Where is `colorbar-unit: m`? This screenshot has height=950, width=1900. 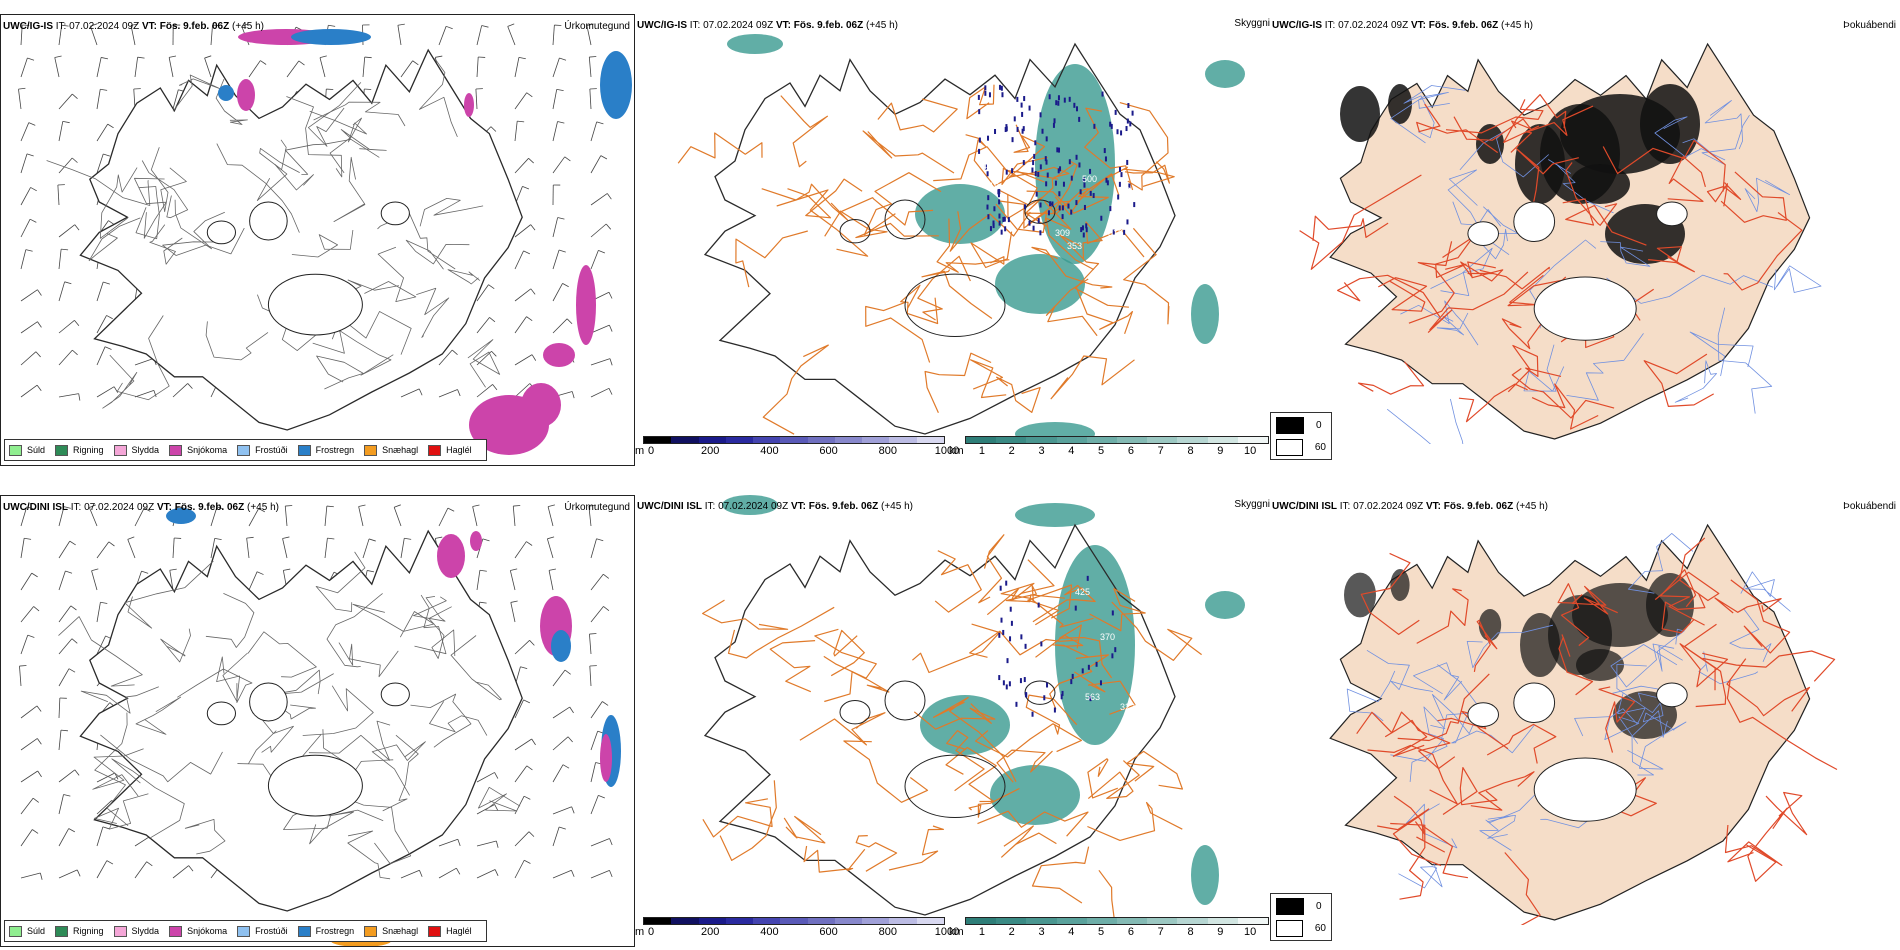
colorbar-unit: m is located at coordinates (640, 451).